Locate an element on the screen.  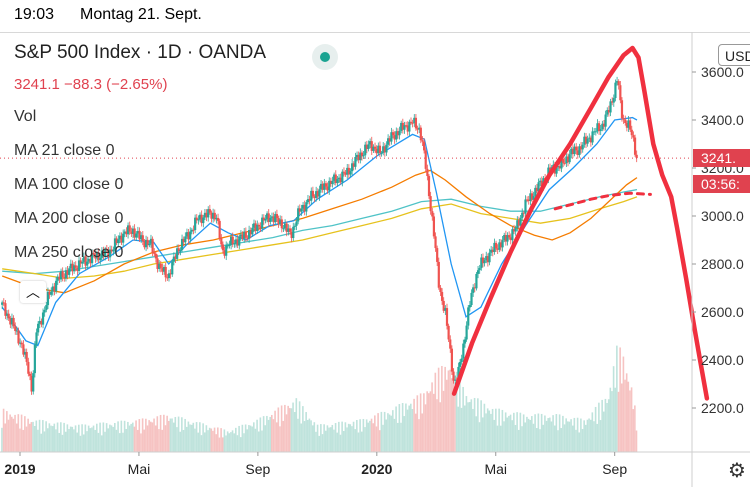
indicator-ma250: MA 250 close 0 is located at coordinates (69, 252).